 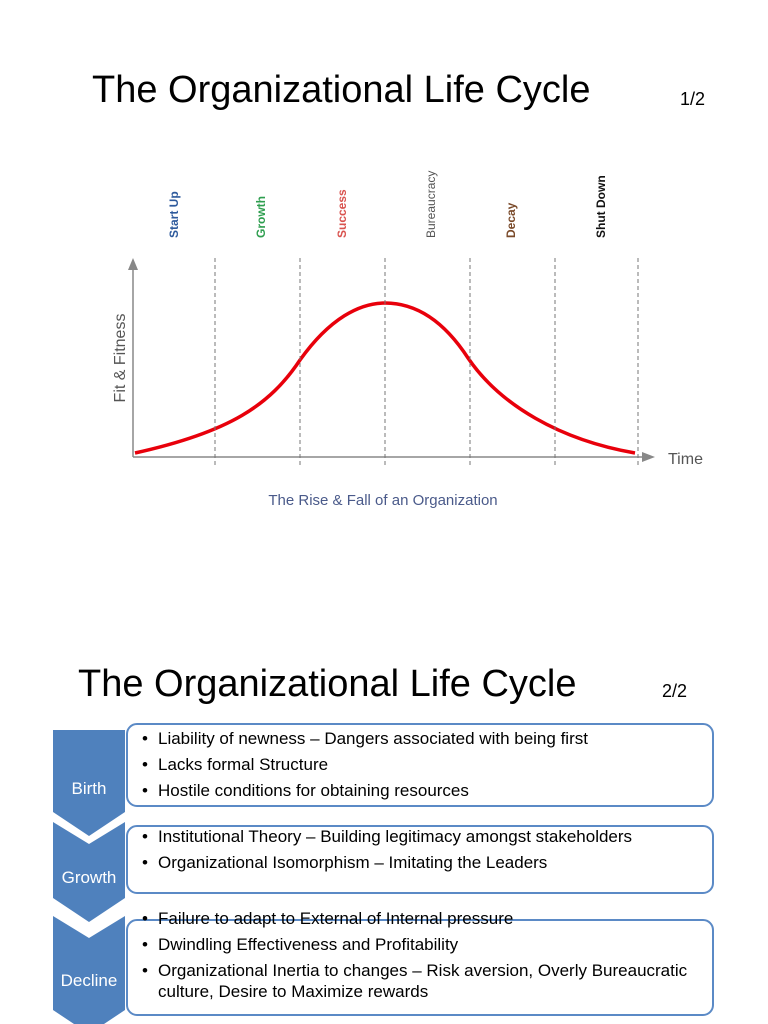 I want to click on y-axis-label: Fit & Fitness, so click(x=120, y=358).